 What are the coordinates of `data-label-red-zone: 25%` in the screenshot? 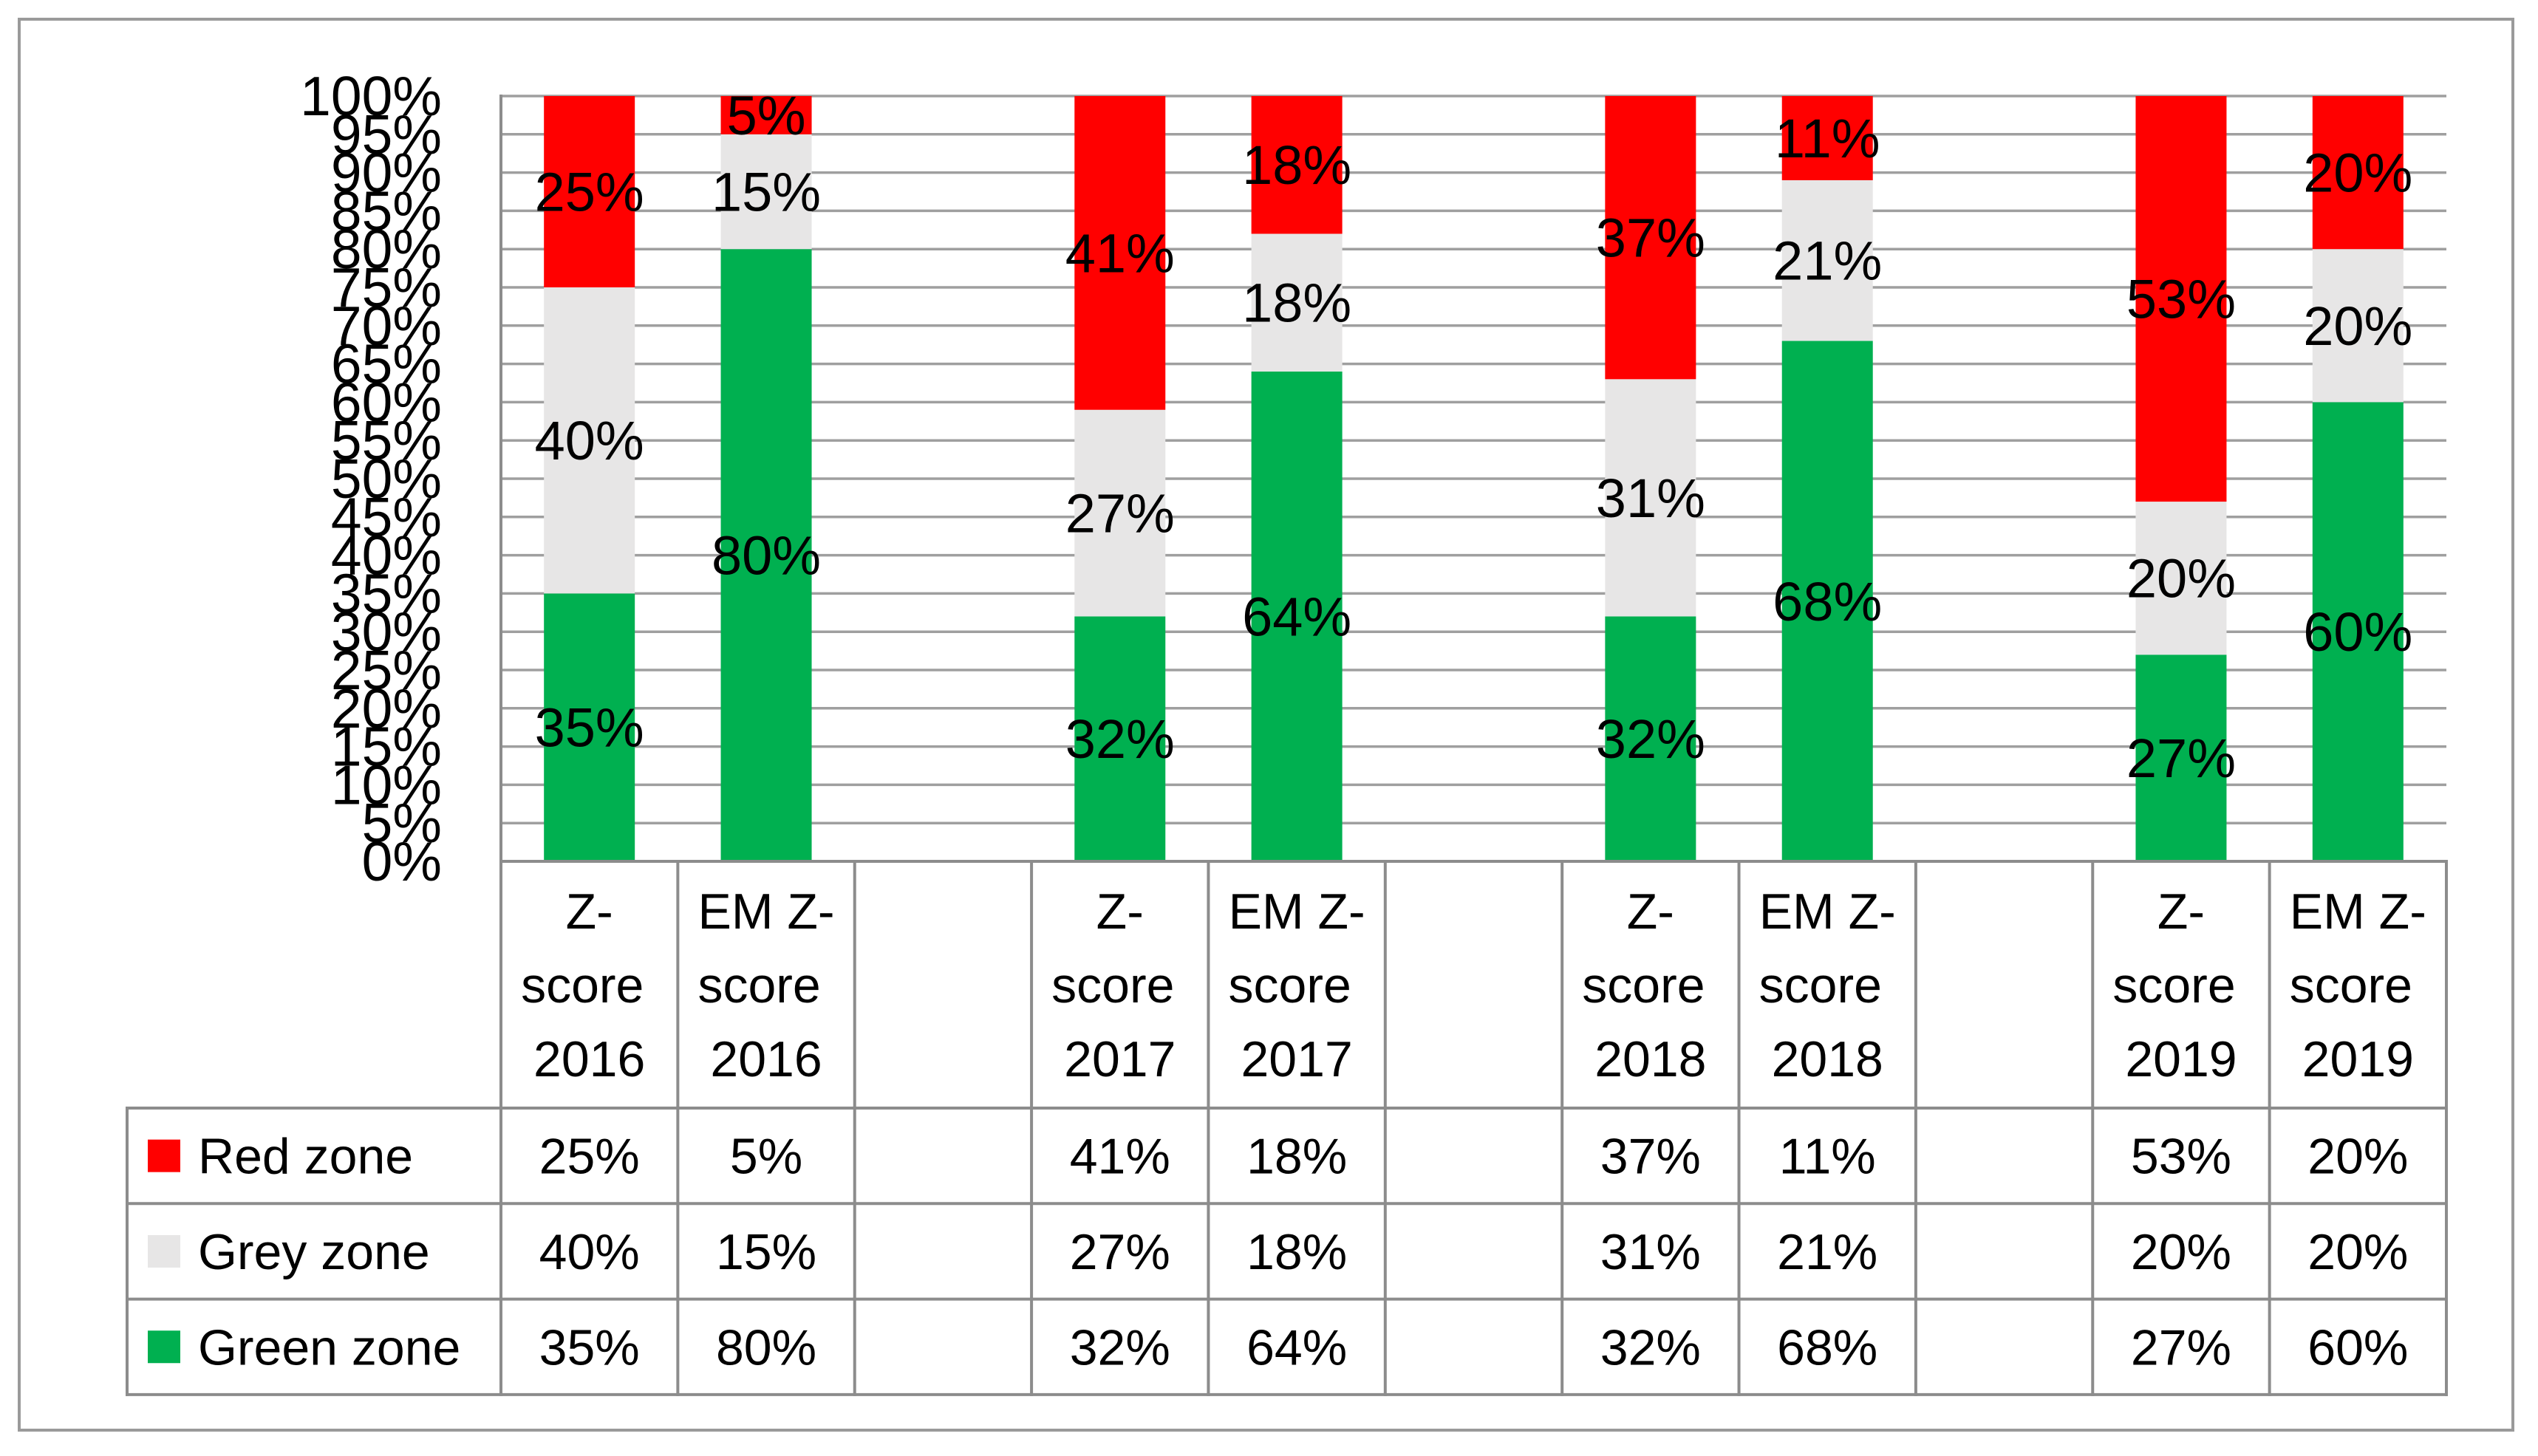 It's located at (589, 192).